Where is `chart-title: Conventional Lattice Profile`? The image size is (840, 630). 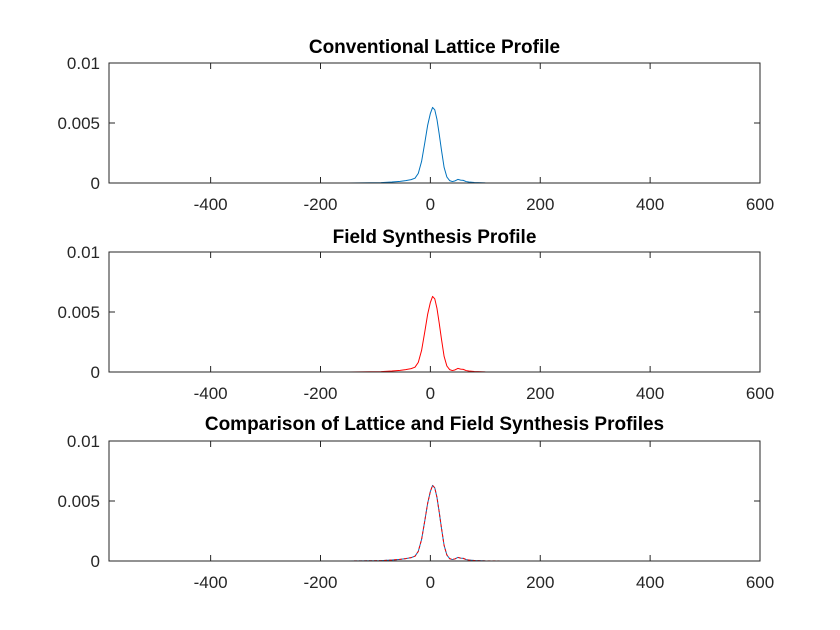
chart-title: Conventional Lattice Profile is located at coordinates (434, 47).